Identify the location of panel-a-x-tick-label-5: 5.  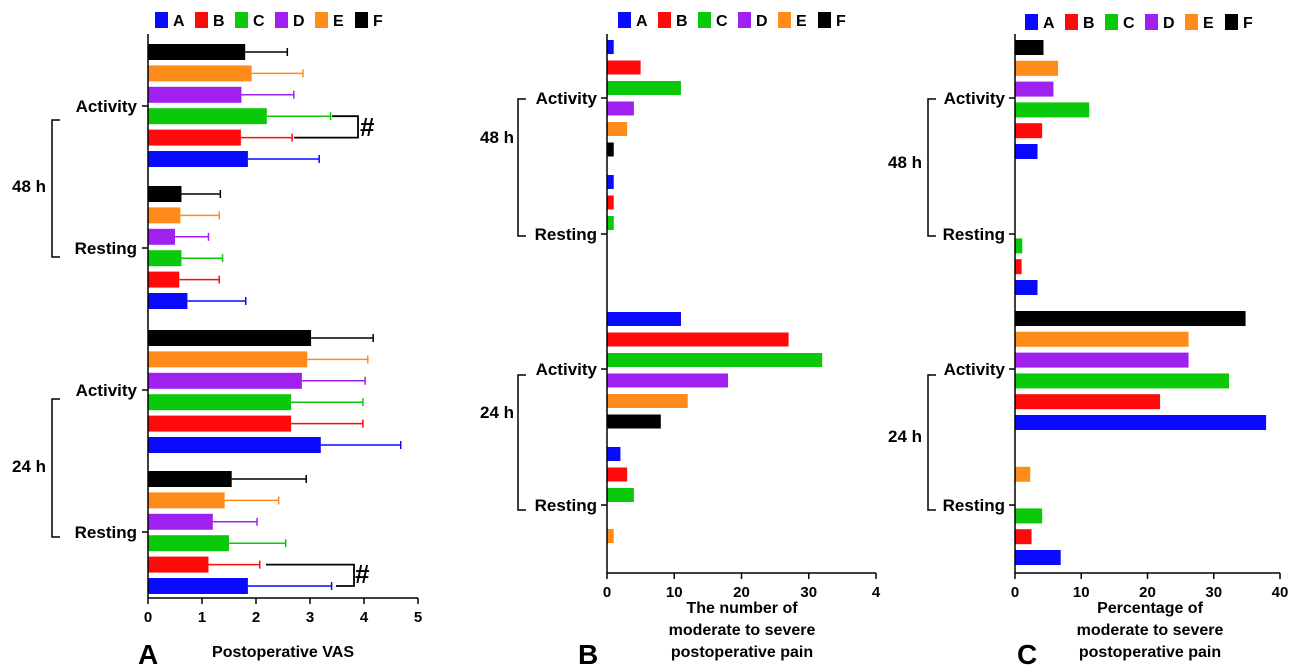
(418, 617).